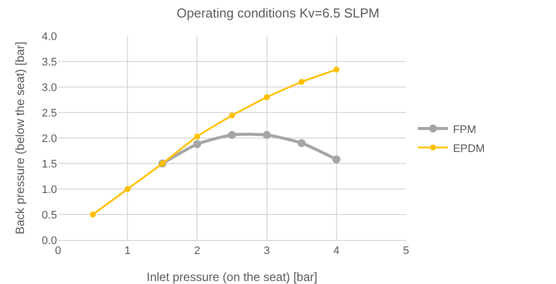 This screenshot has height=284, width=556. Describe the element at coordinates (336, 251) in the screenshot. I see `x-tick-label: 4` at that location.